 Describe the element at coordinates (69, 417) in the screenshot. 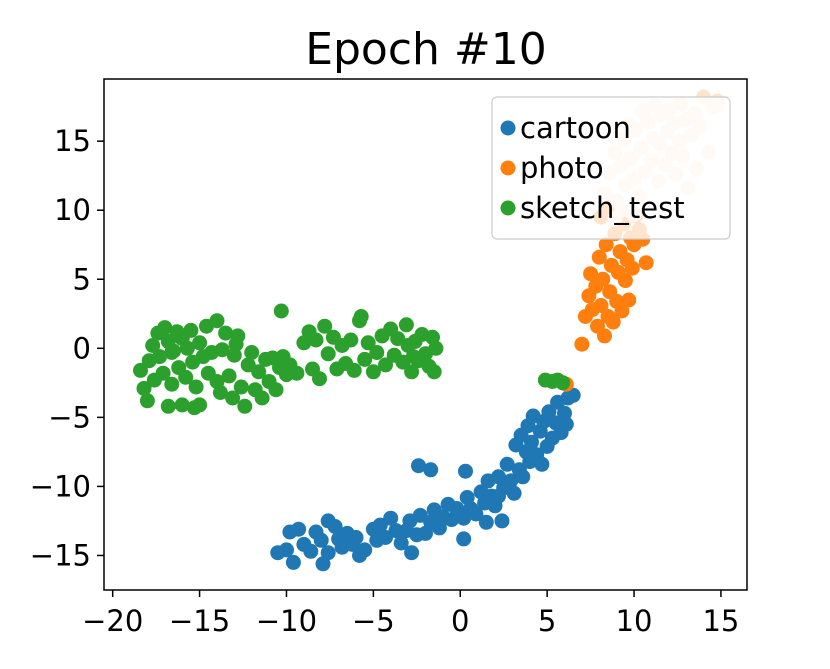

I see `y-tick-label: −5` at that location.